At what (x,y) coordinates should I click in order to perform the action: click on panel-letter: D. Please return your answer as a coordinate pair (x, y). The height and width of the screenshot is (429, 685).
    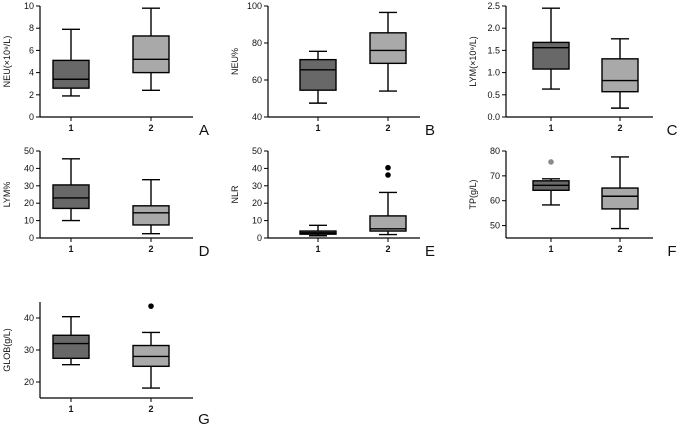
    Looking at the image, I should click on (204, 251).